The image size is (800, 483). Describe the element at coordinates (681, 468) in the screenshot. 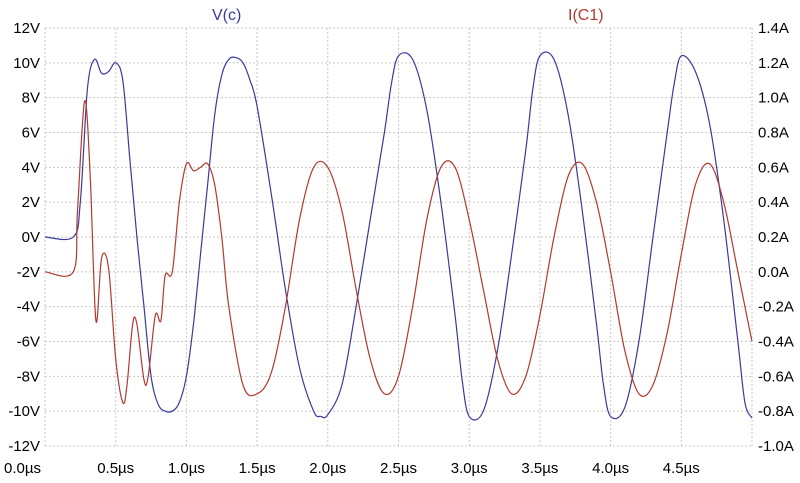

I see `x-tick-label: 4.5µs` at that location.